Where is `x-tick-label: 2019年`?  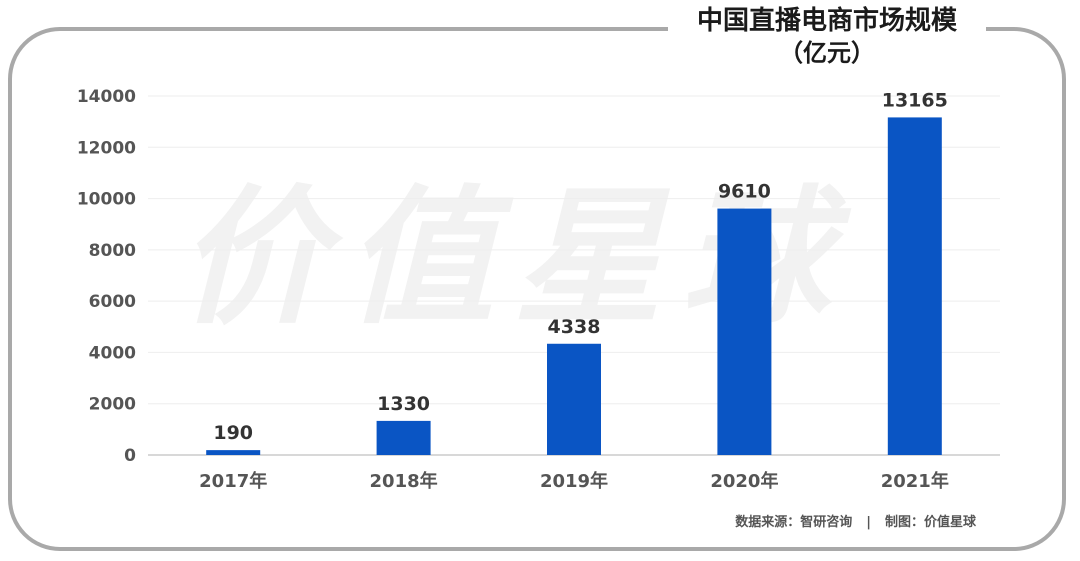 x-tick-label: 2019年 is located at coordinates (574, 481).